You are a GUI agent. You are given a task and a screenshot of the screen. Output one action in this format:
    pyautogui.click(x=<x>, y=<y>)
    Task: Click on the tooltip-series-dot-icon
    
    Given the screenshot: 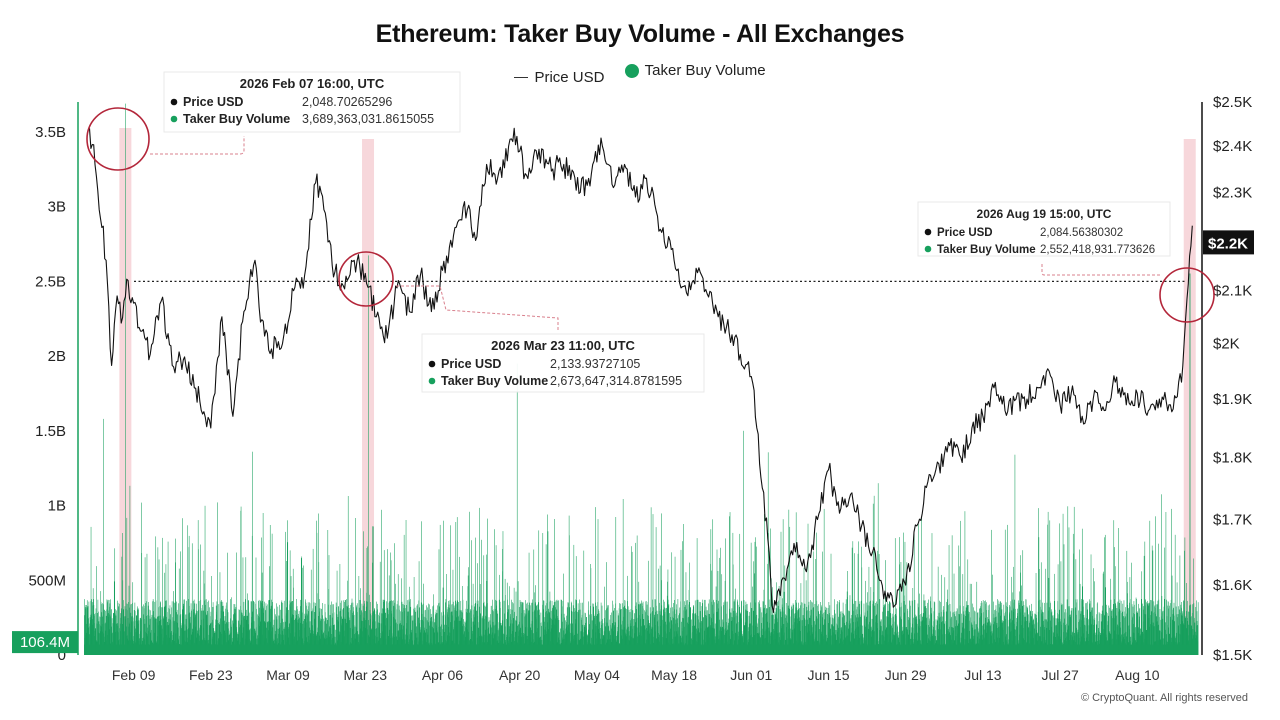 What is the action you would take?
    pyautogui.click(x=928, y=249)
    